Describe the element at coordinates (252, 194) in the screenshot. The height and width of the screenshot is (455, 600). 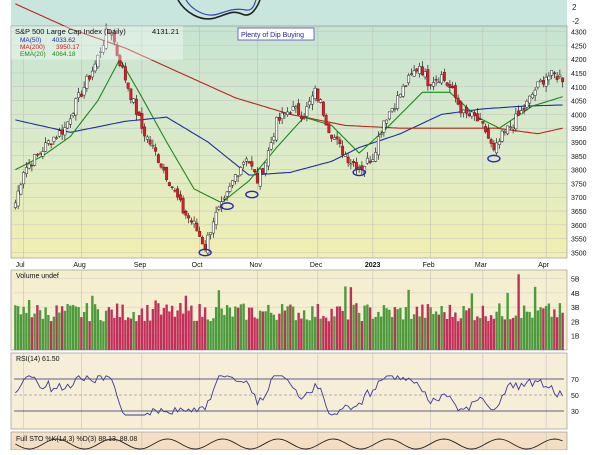
I see `dip-marker` at that location.